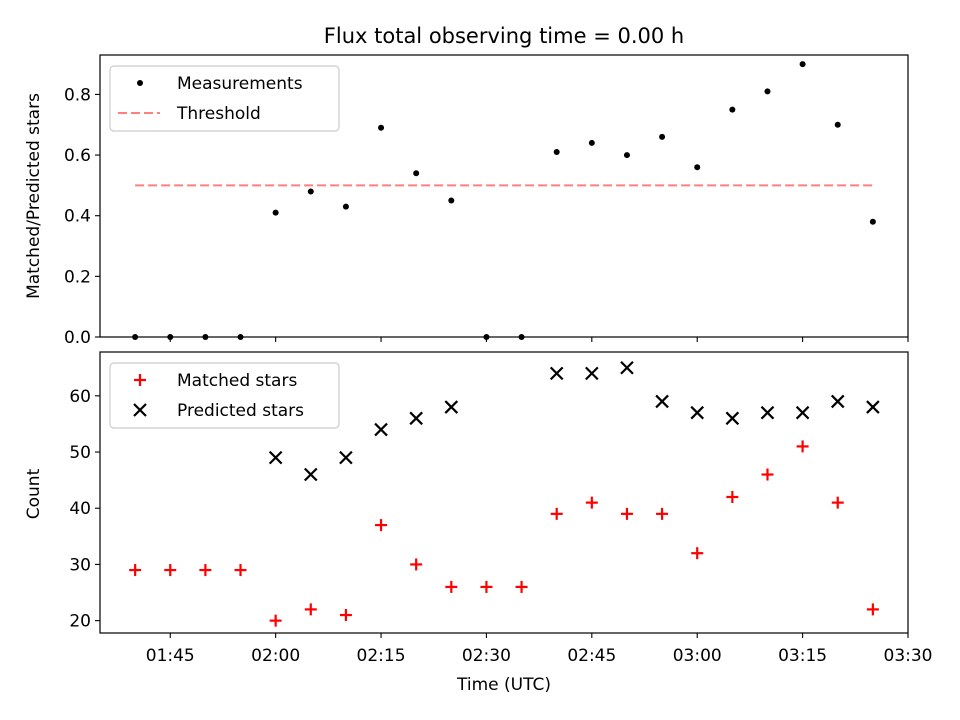 This screenshot has width=960, height=720. I want to click on x-tick-label: 03:30, so click(908, 656).